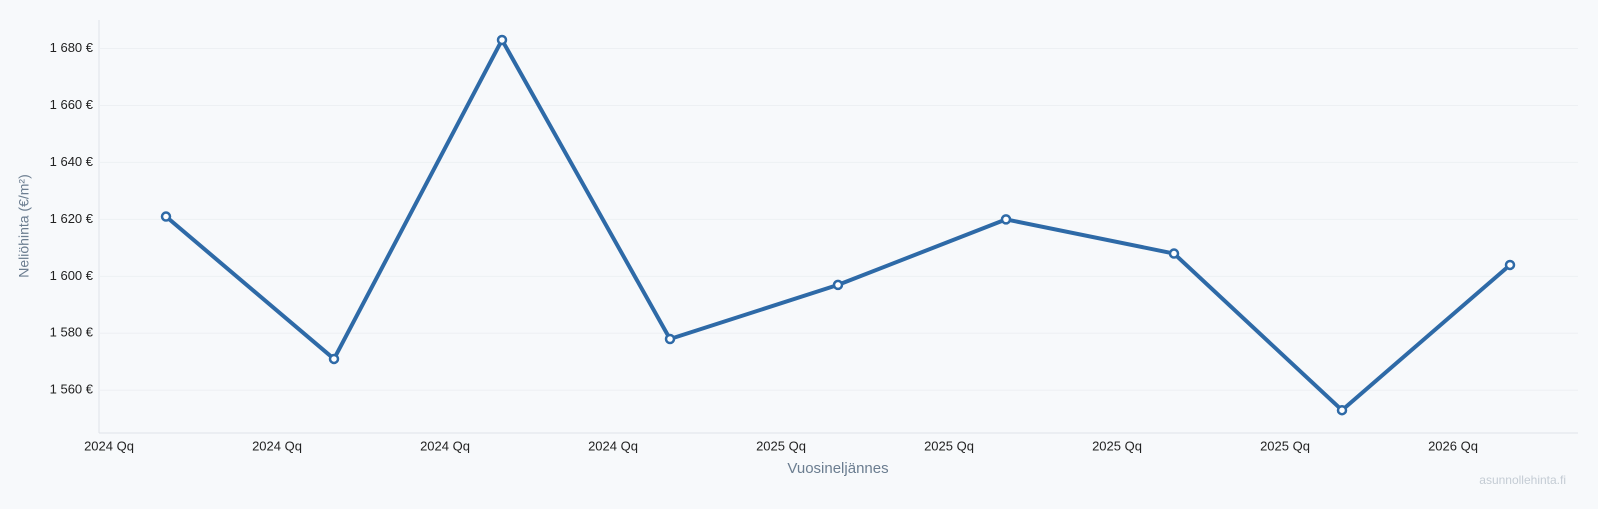 Image resolution: width=1598 pixels, height=509 pixels. Describe the element at coordinates (72, 332) in the screenshot. I see `y-tick-label: 1 580 €` at that location.